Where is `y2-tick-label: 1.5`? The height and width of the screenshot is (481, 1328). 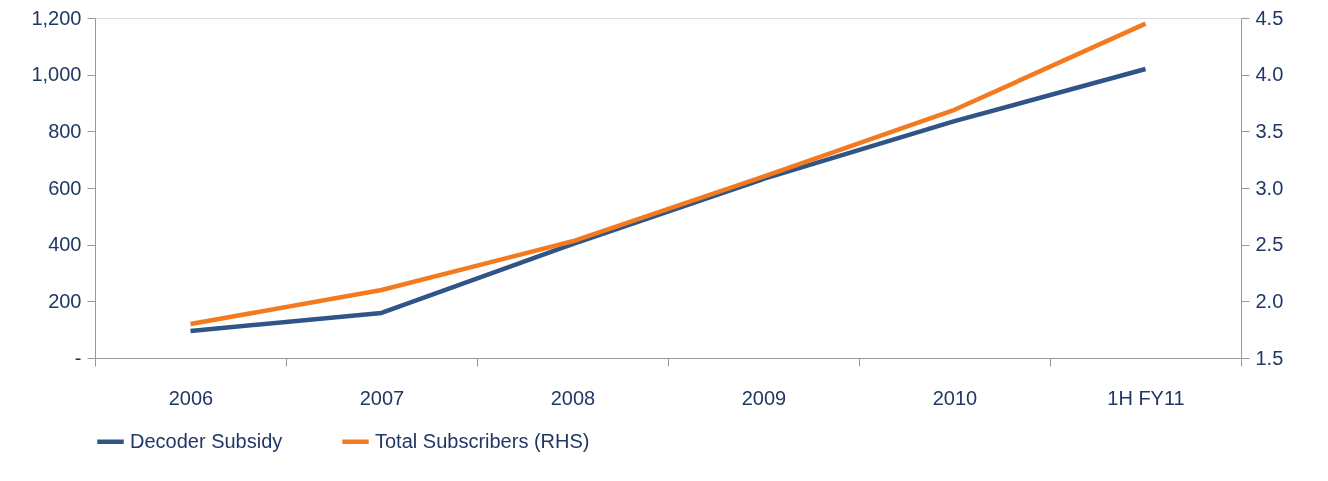
y2-tick-label: 1.5 is located at coordinates (1269, 357).